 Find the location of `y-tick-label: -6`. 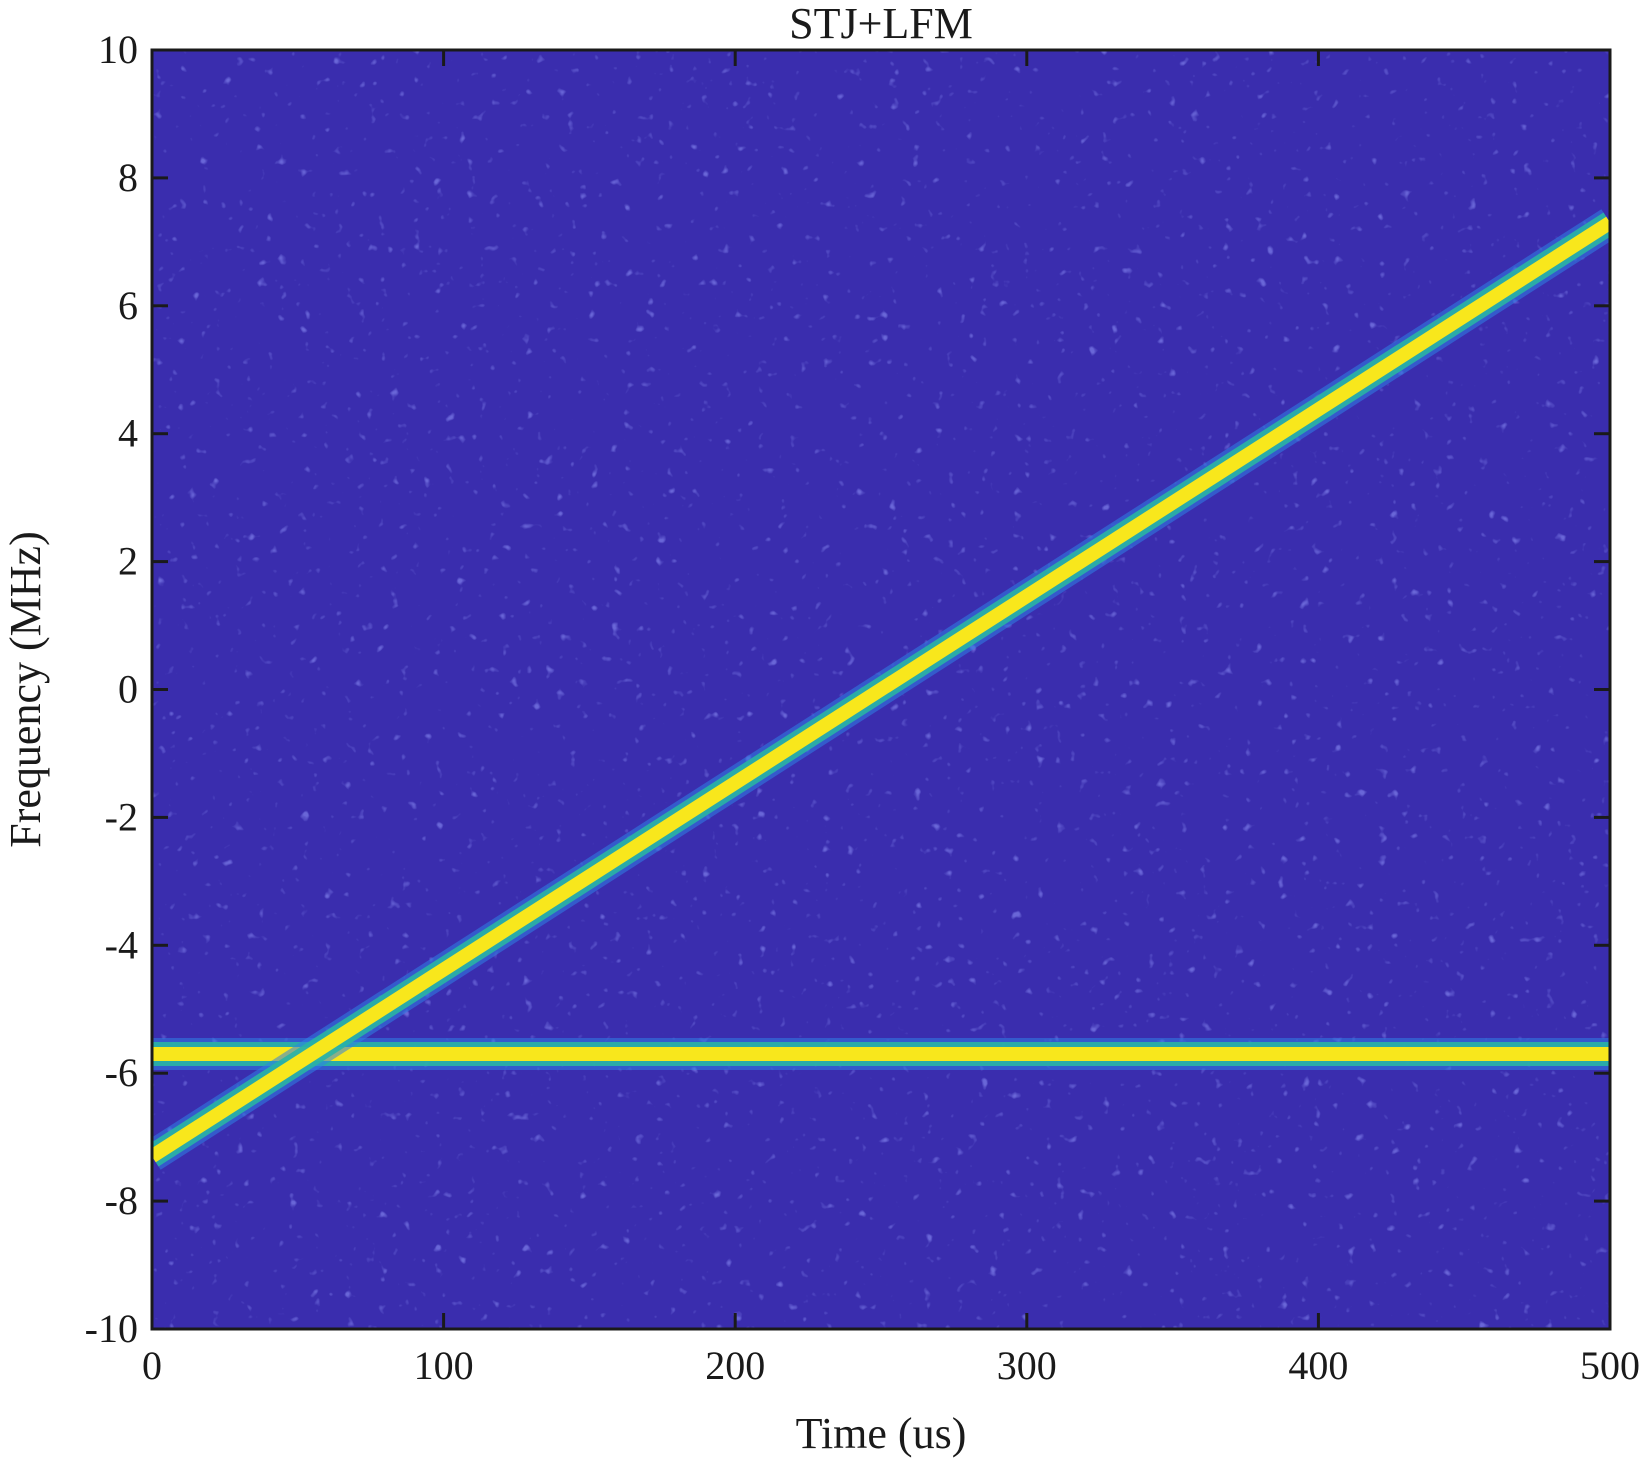

y-tick-label: -6 is located at coordinates (121, 1072).